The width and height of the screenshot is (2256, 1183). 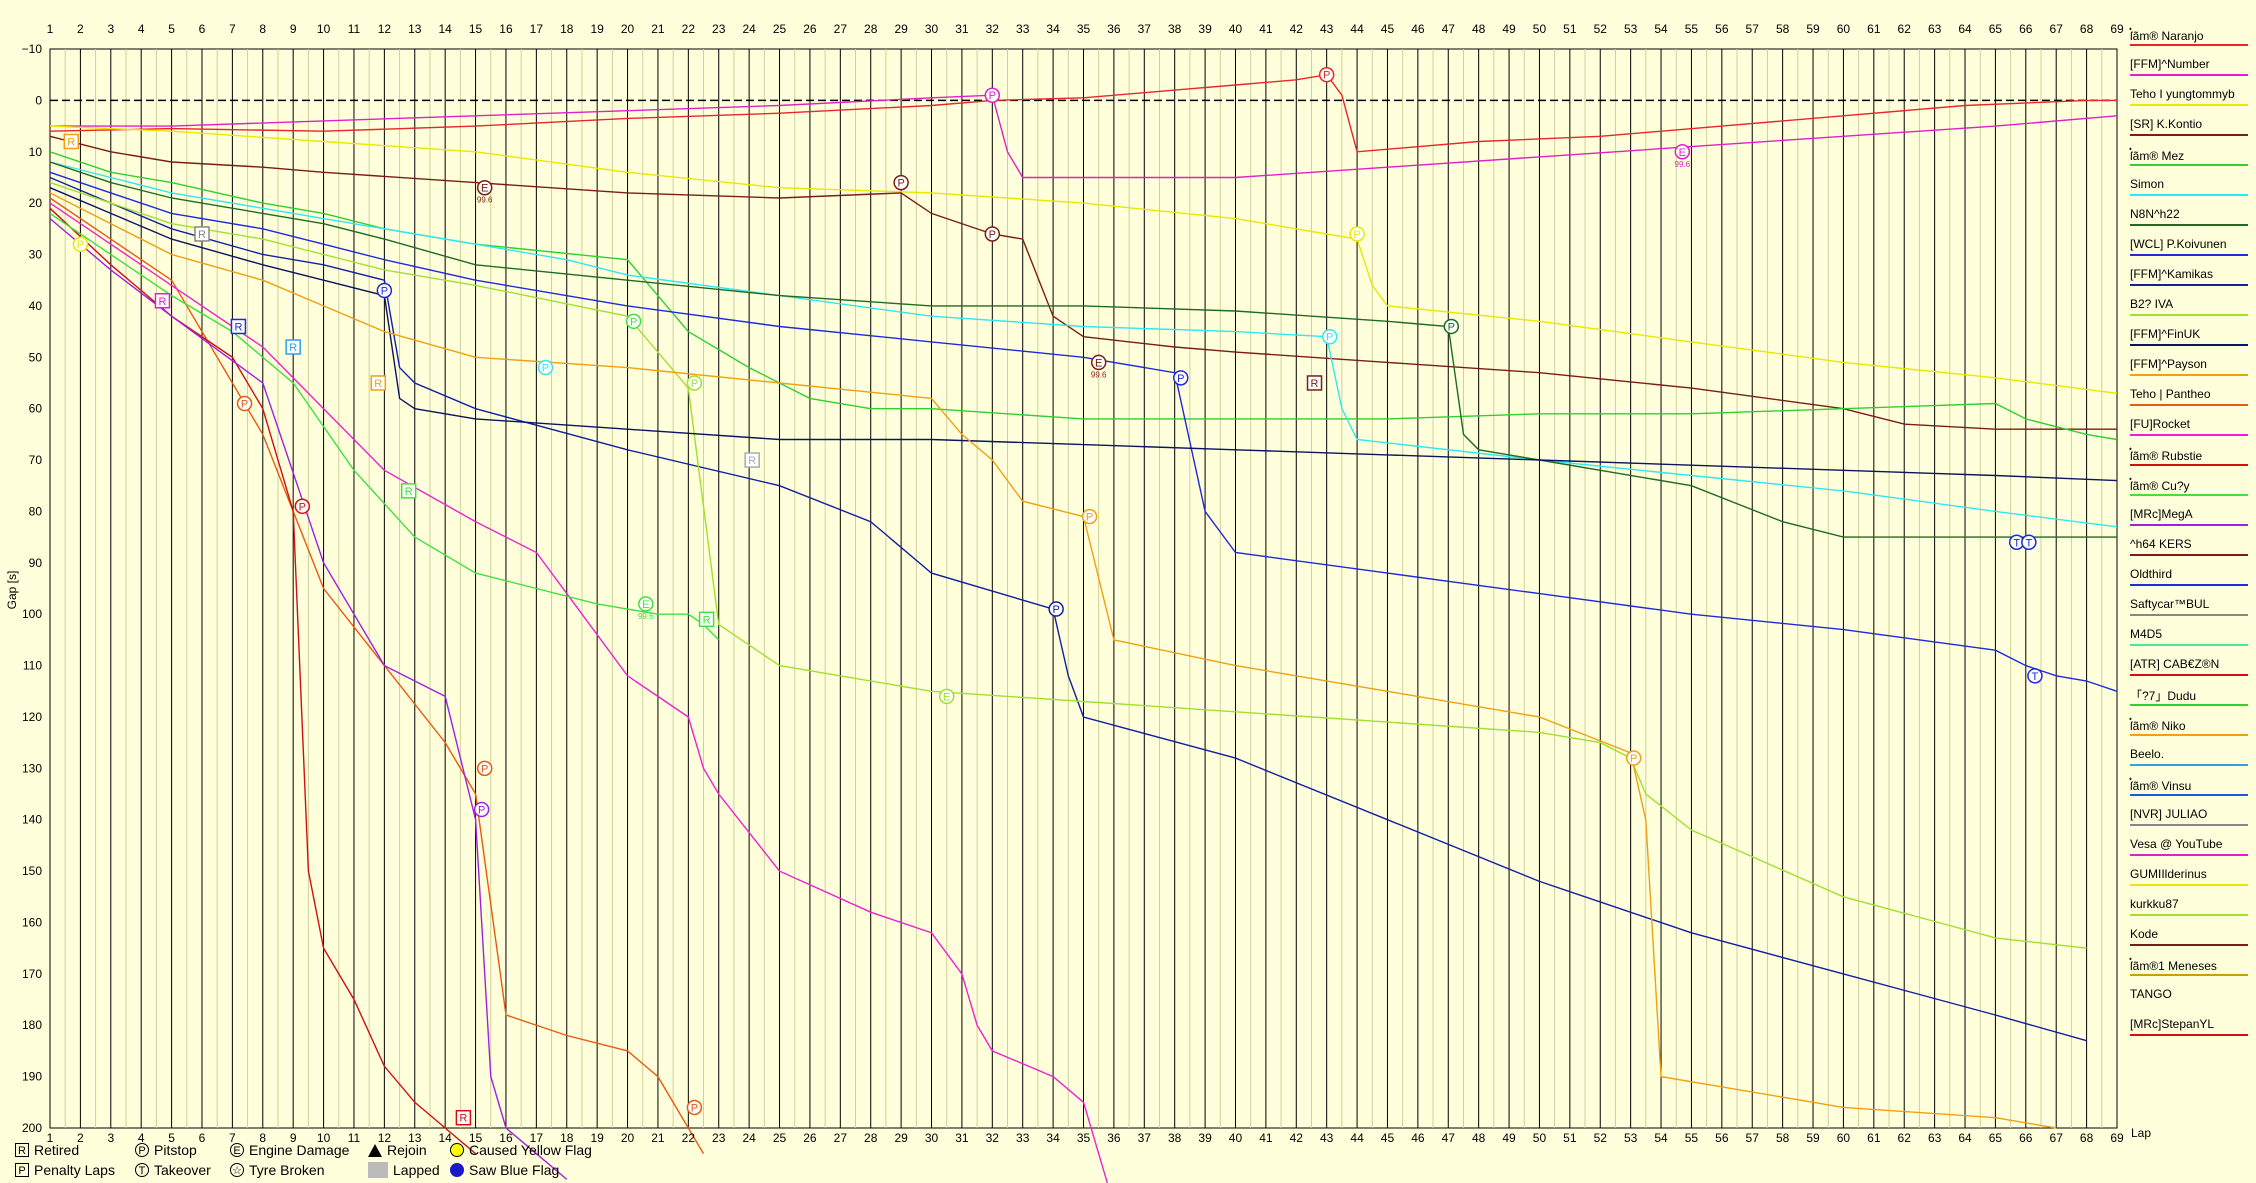 I want to click on x-tick-label-bottom: 35, so click(x=1084, y=1138).